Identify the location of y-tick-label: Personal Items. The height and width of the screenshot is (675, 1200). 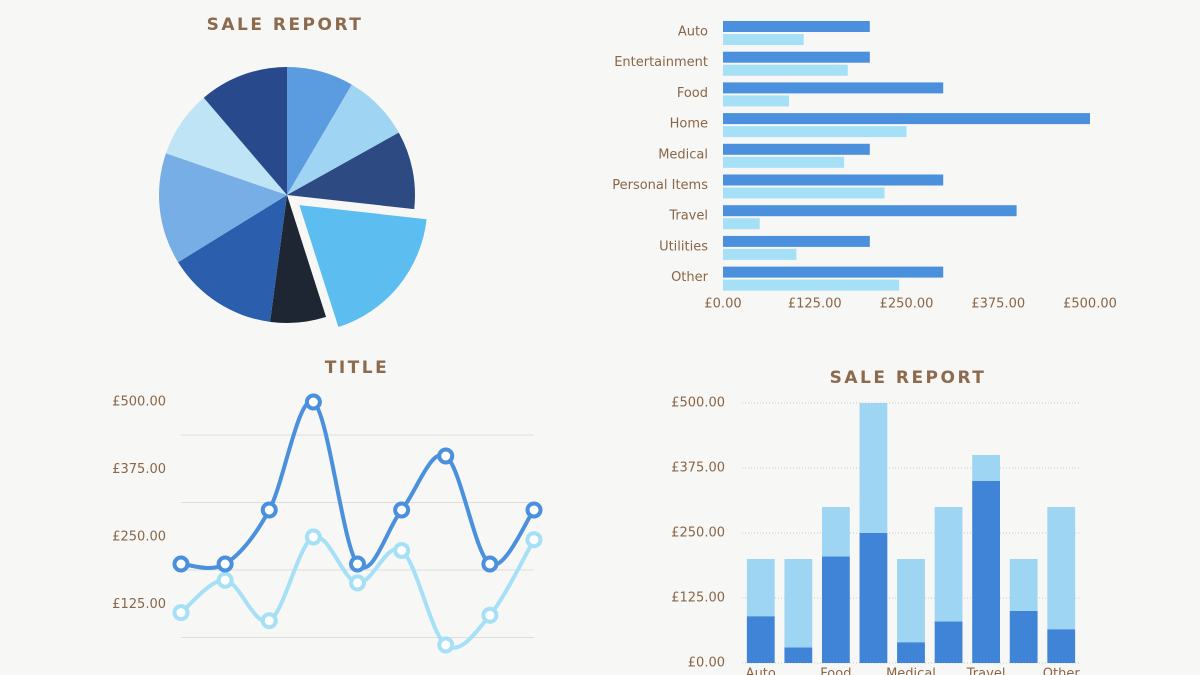
(660, 185).